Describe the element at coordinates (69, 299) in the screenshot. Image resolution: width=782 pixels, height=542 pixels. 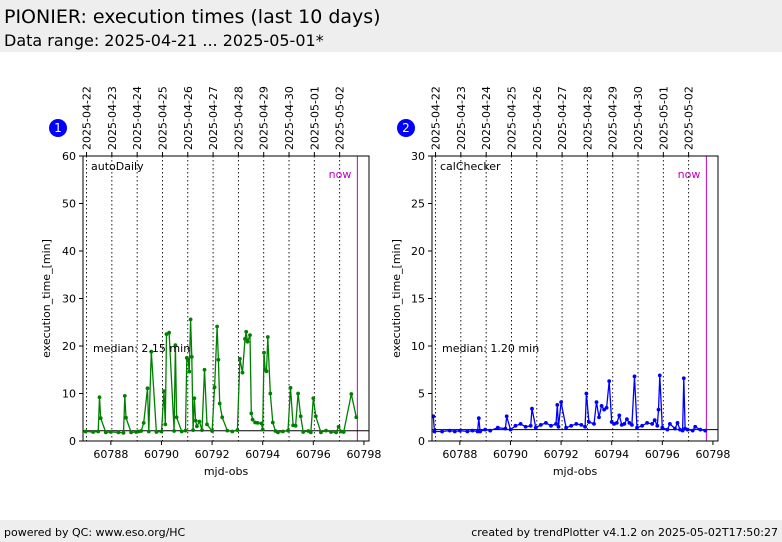
I see `y-tick-label: 30` at that location.